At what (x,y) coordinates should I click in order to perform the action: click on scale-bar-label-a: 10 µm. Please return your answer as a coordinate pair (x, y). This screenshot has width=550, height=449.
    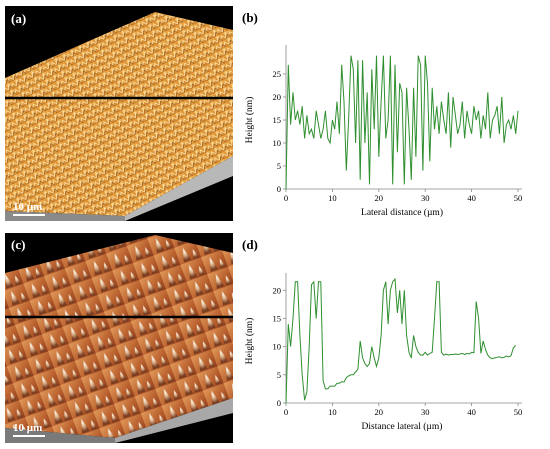
    Looking at the image, I should click on (27, 207).